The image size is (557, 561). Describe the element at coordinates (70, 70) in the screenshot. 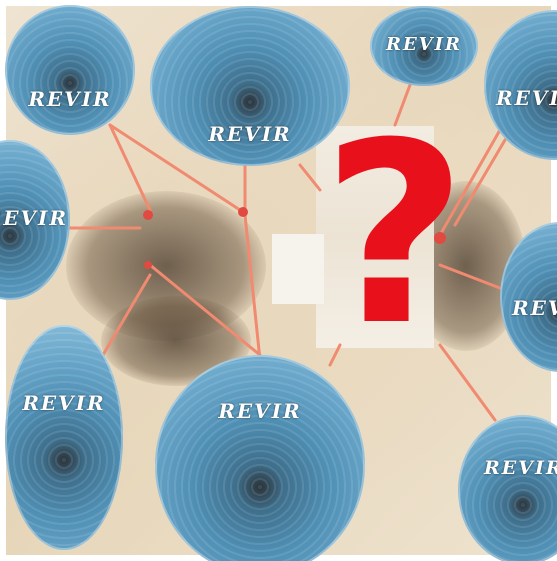

I see `revir-bubble-top-left: REVIR` at that location.